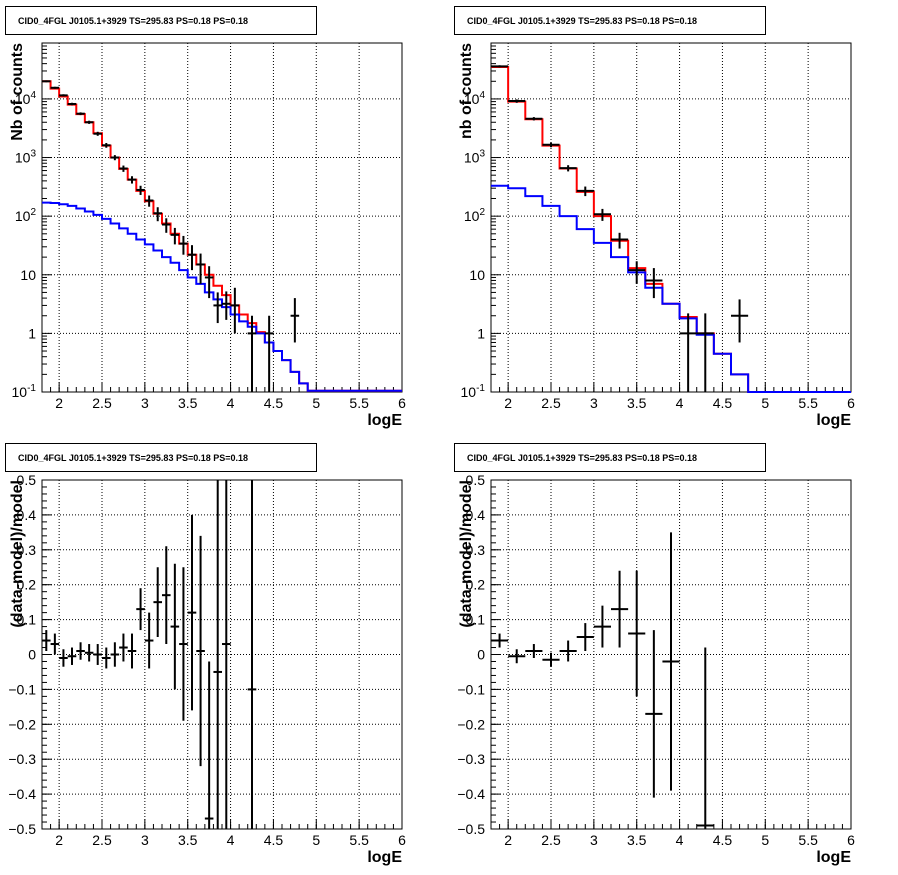 The width and height of the screenshot is (898, 875). I want to click on y-axis-label: nb of counts, so click(466, 91).